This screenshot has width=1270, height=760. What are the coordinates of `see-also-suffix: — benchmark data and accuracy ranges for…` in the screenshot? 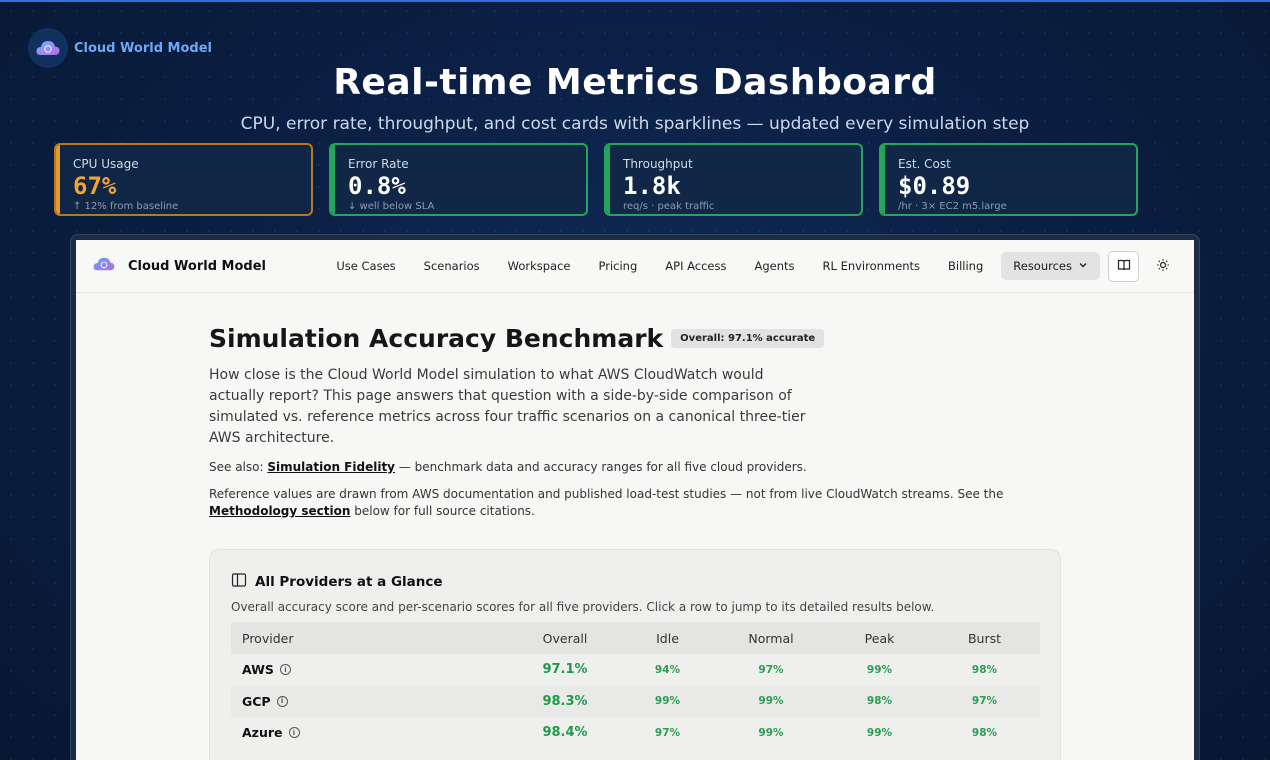 It's located at (601, 467).